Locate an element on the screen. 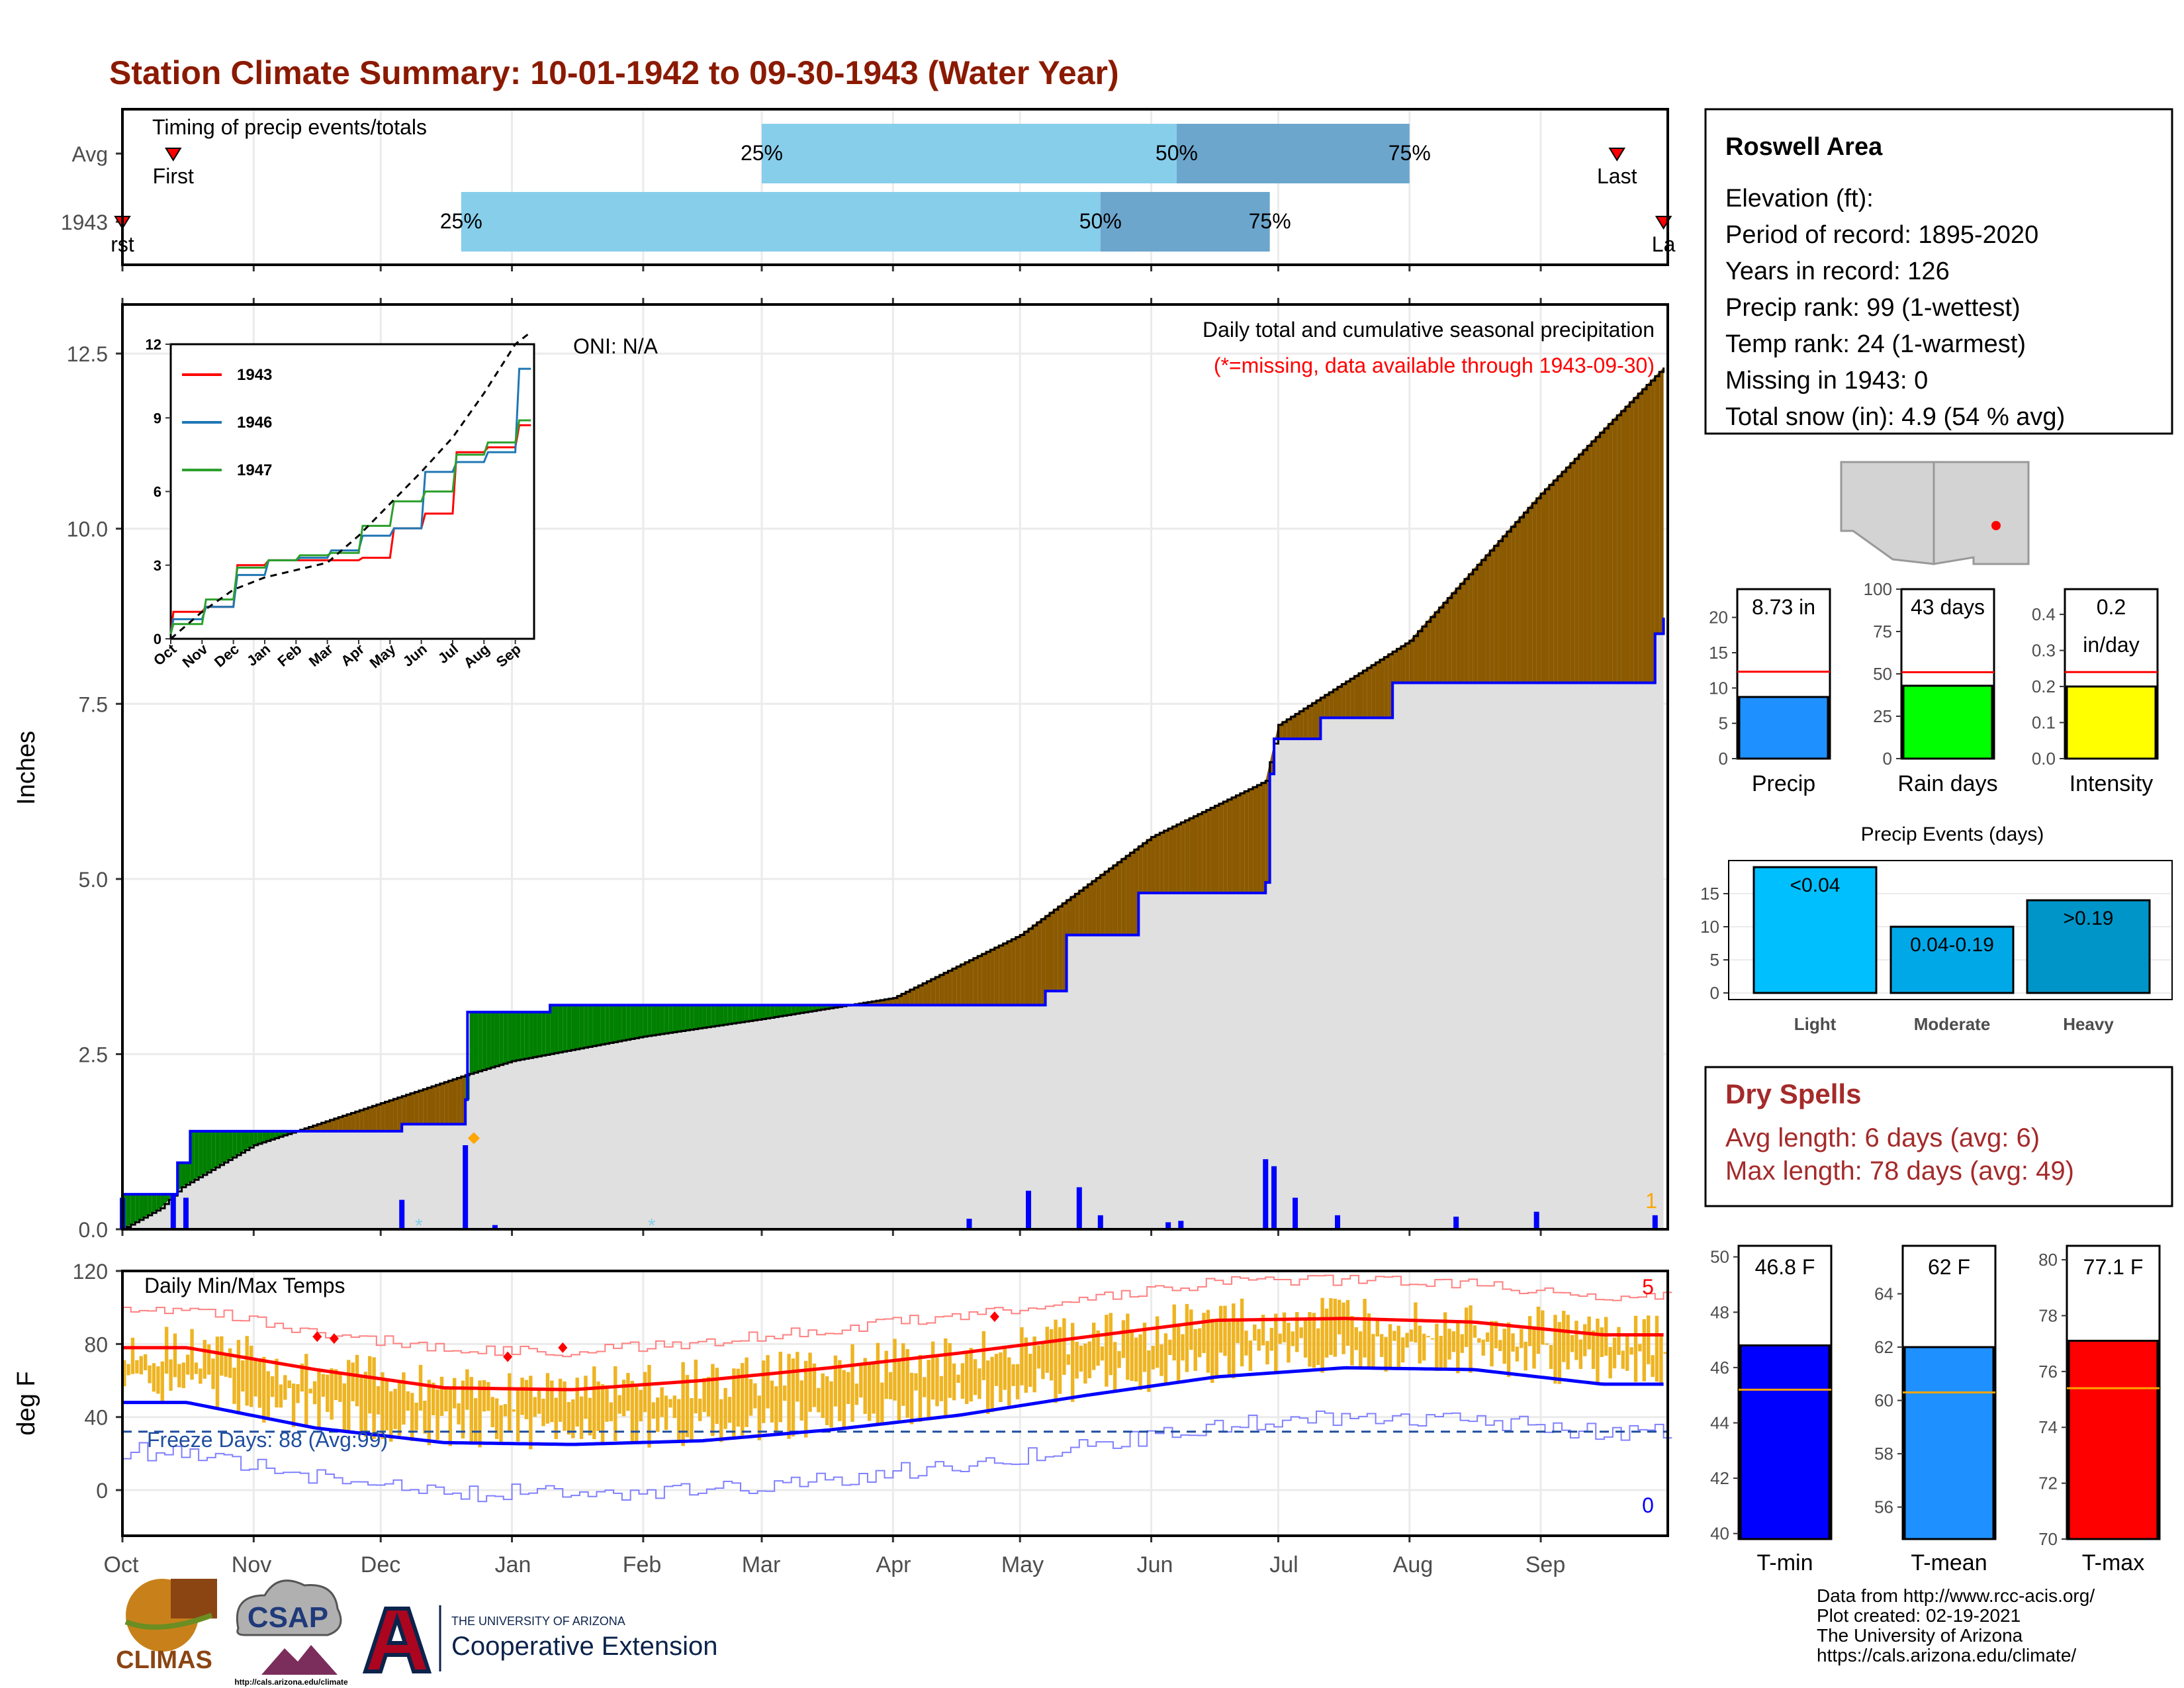 This screenshot has height=1688, width=2184. temp-ytick-label: 80 is located at coordinates (96, 1344).